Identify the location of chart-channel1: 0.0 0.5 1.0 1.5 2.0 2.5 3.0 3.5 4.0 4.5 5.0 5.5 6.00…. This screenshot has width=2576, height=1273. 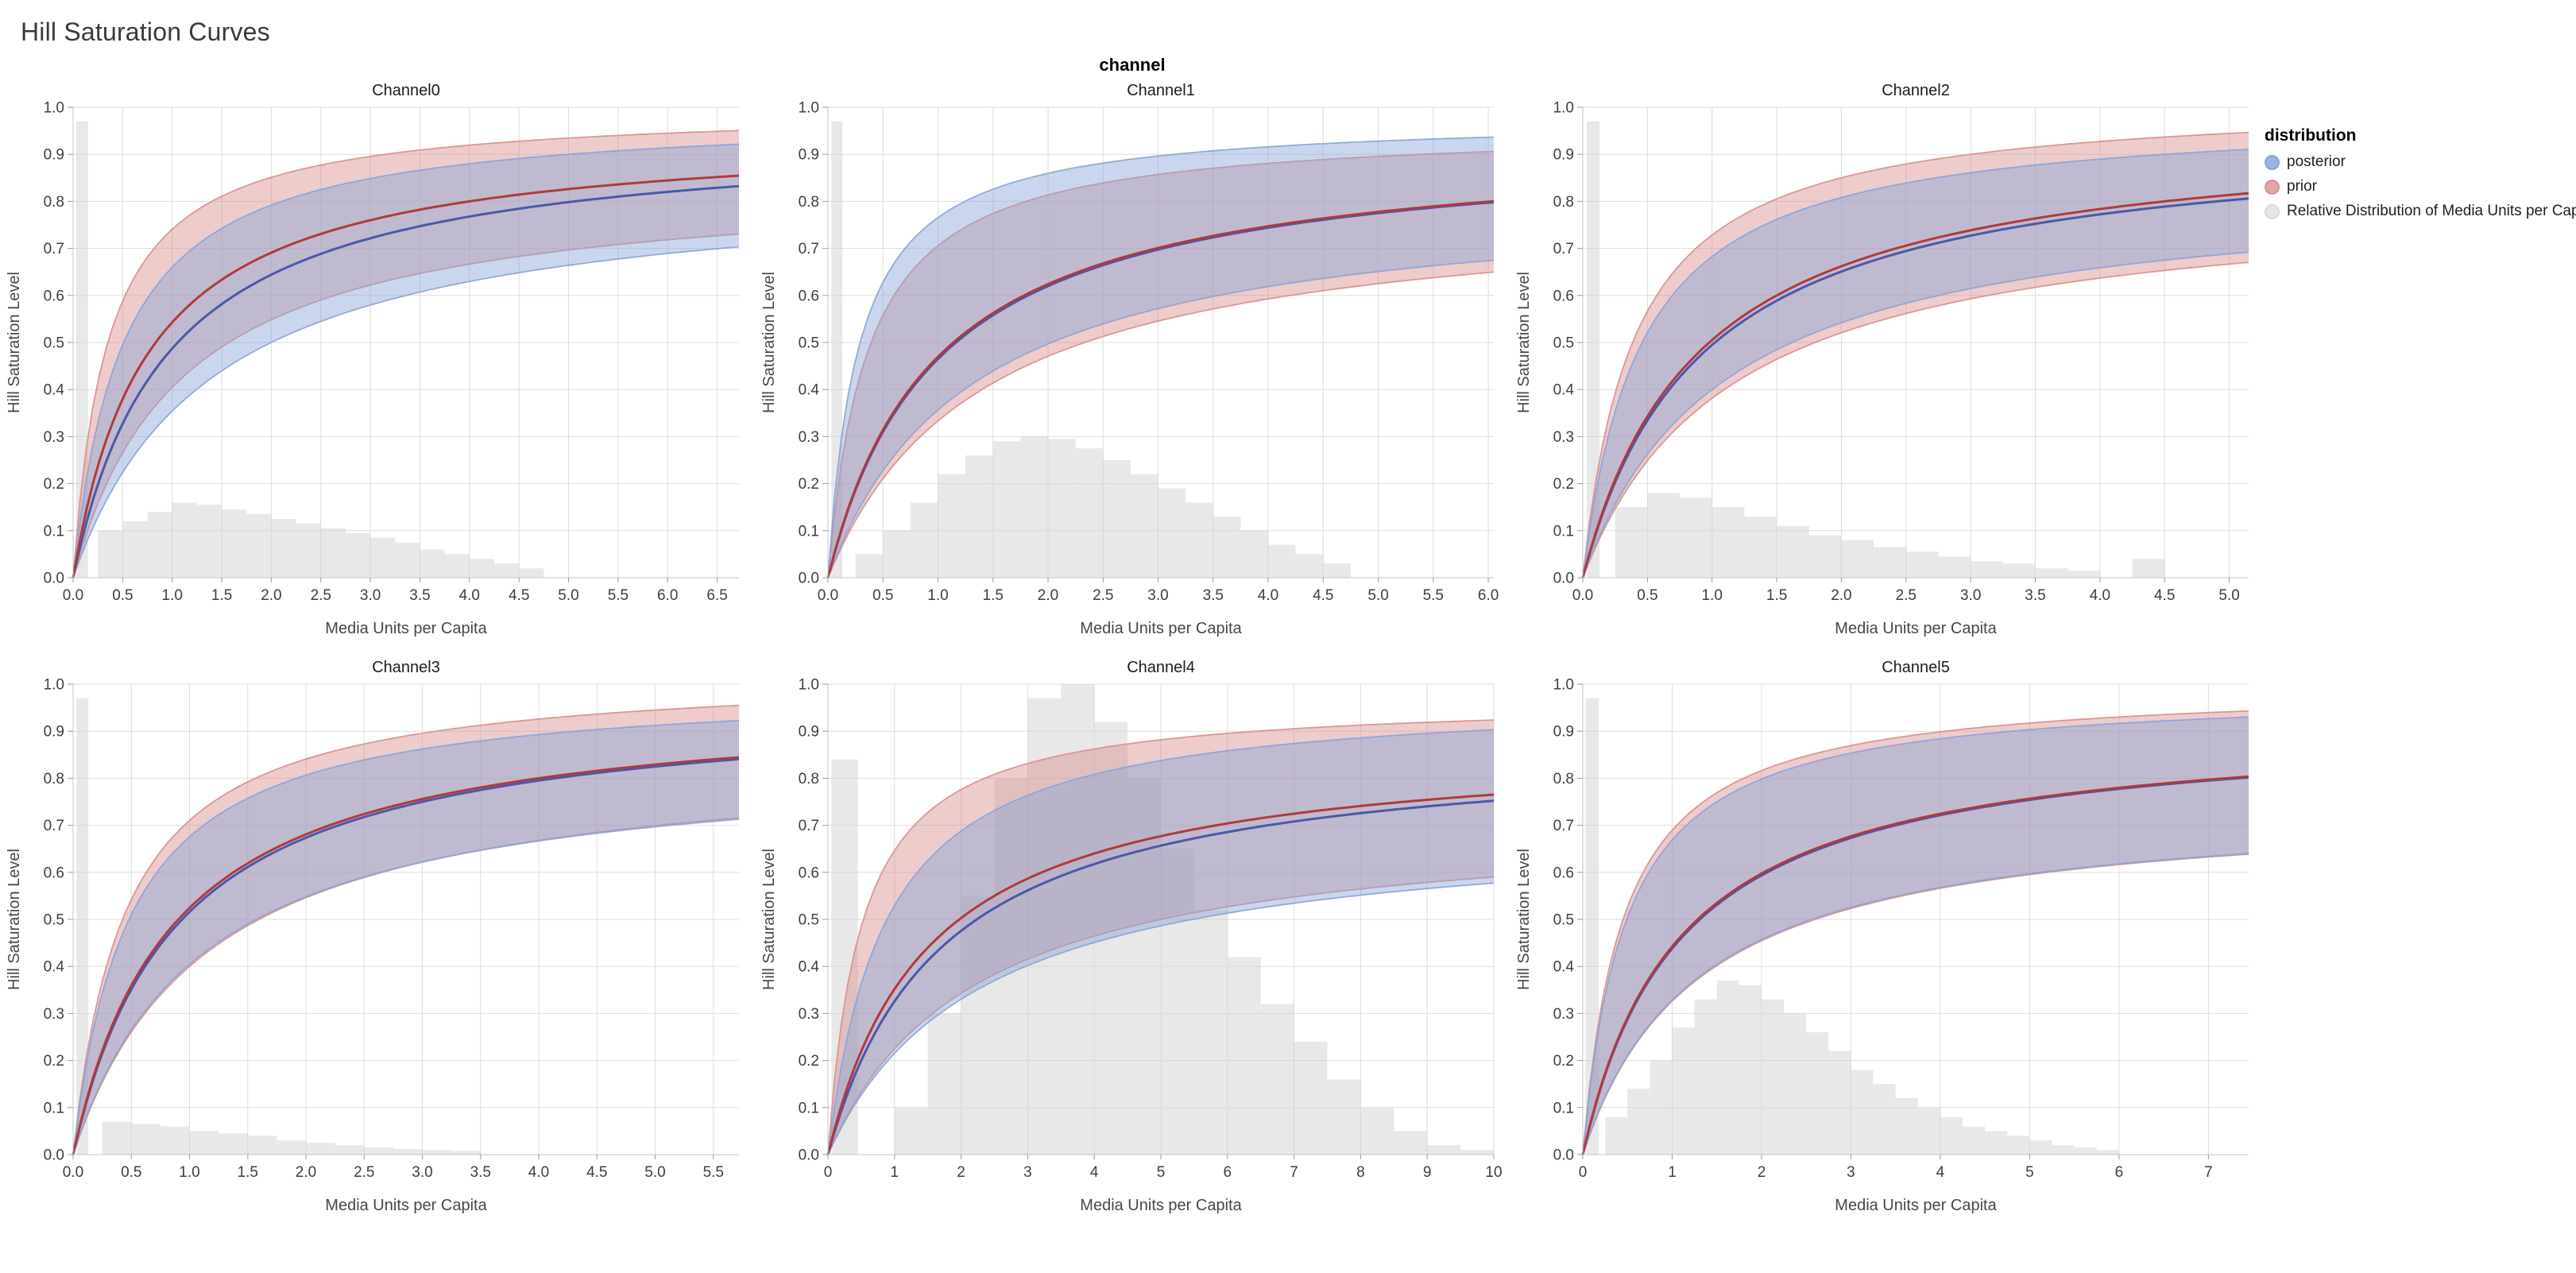
(1129, 360).